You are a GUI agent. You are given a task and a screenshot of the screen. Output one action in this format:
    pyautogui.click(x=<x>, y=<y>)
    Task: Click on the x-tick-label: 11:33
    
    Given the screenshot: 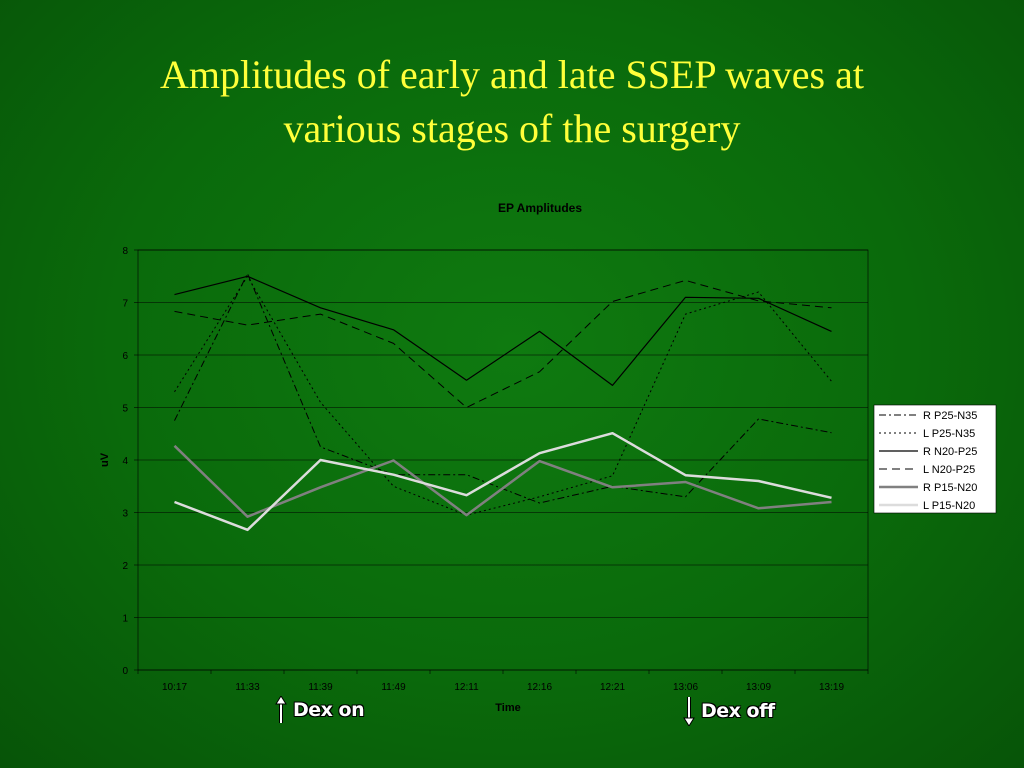 What is the action you would take?
    pyautogui.click(x=247, y=687)
    